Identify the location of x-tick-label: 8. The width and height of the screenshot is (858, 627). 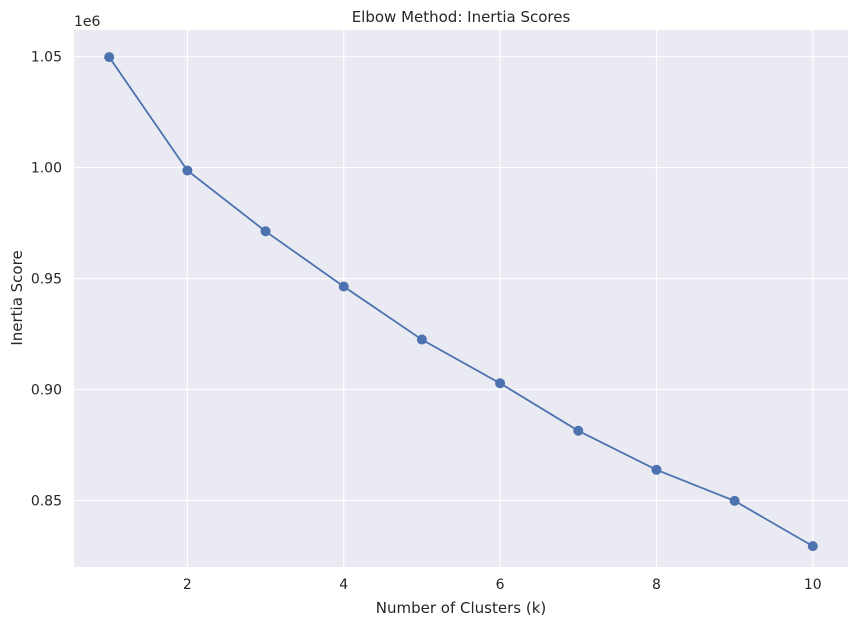
(656, 585).